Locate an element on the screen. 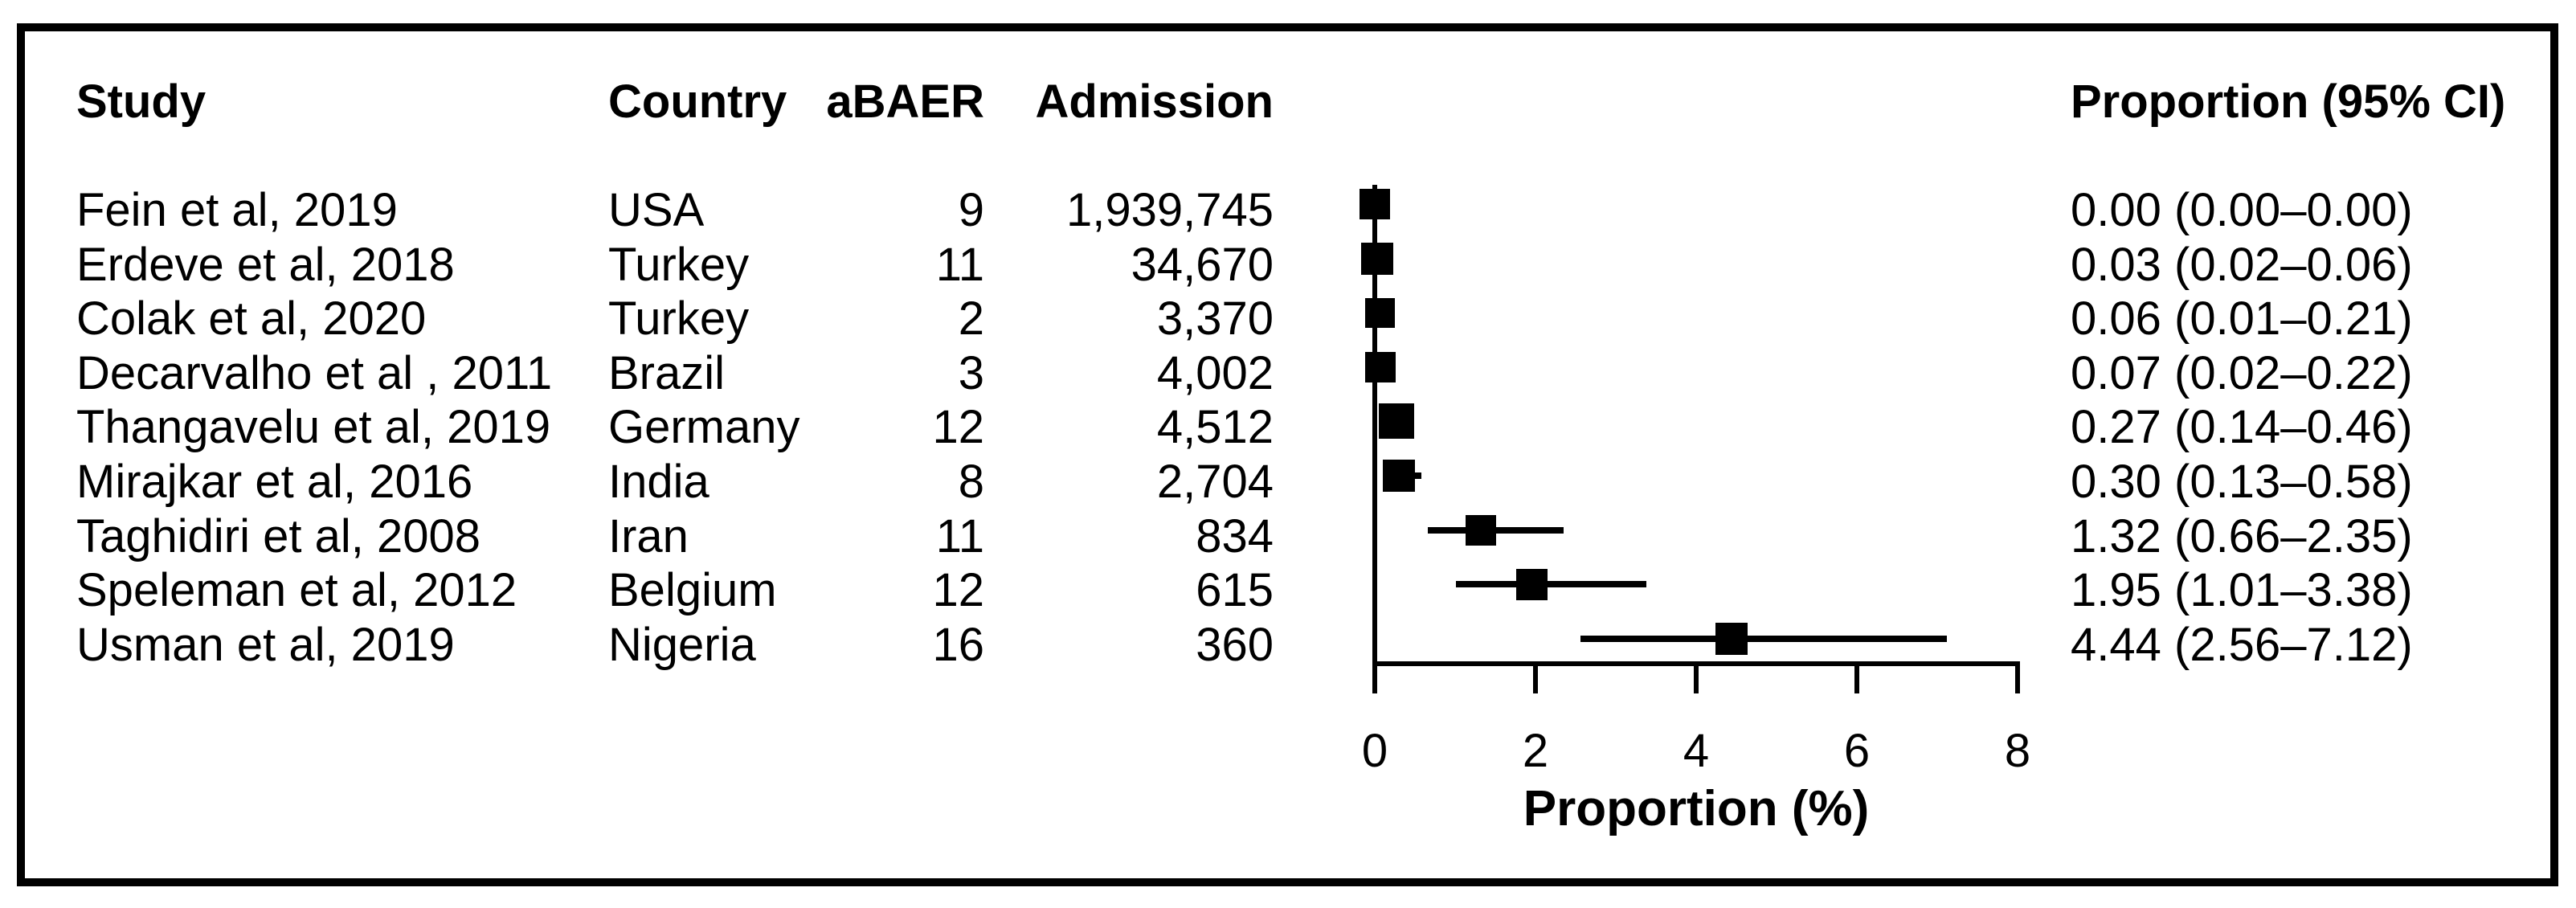 This screenshot has height=908, width=2576. country: USA is located at coordinates (656, 210).